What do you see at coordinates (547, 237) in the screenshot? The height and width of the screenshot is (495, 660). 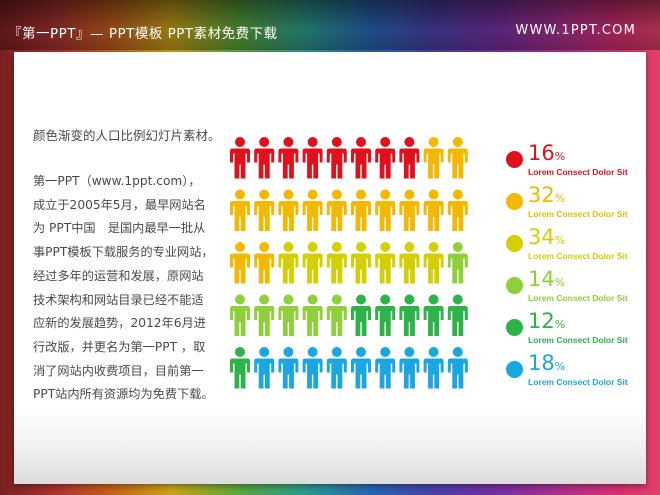 I see `legend-percent: 34%` at bounding box center [547, 237].